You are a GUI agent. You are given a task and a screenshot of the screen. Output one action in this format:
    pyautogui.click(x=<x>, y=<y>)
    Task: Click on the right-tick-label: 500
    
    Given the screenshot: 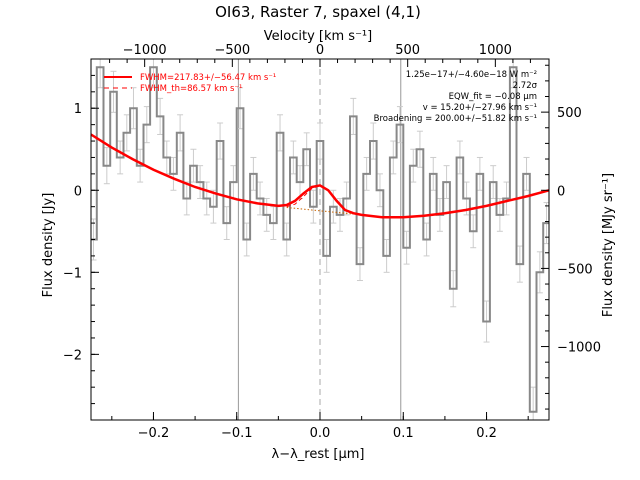 What is the action you would take?
    pyautogui.click(x=569, y=113)
    